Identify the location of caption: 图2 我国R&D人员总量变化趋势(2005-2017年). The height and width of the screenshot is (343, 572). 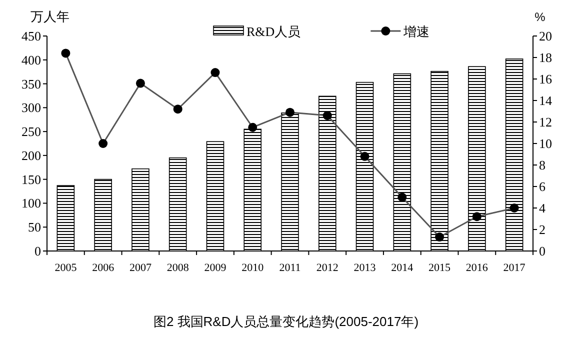
(286, 321).